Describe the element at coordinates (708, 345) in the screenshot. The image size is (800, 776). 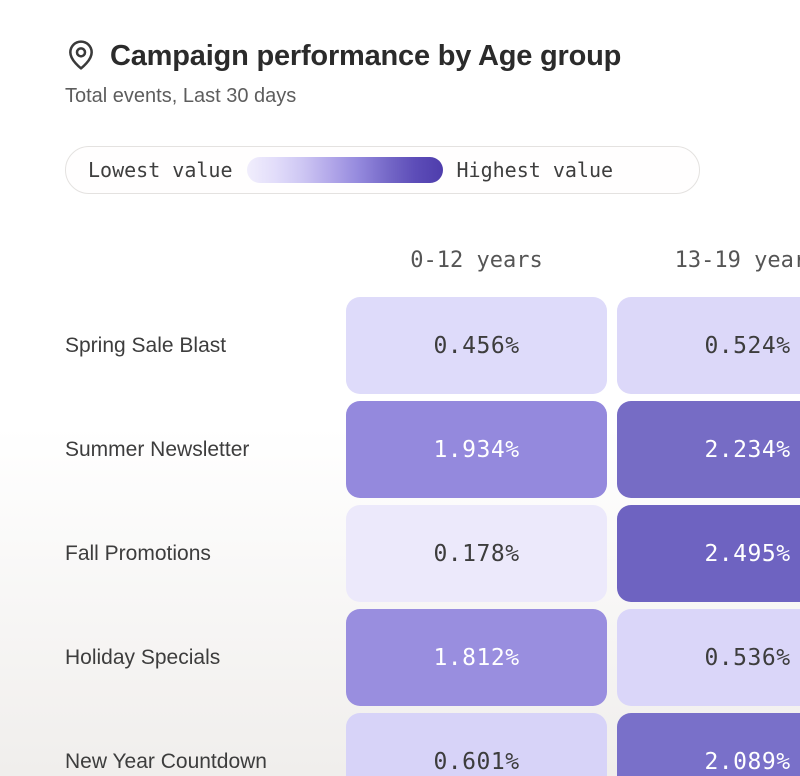
I see `heatmap-cell: 0.524%` at that location.